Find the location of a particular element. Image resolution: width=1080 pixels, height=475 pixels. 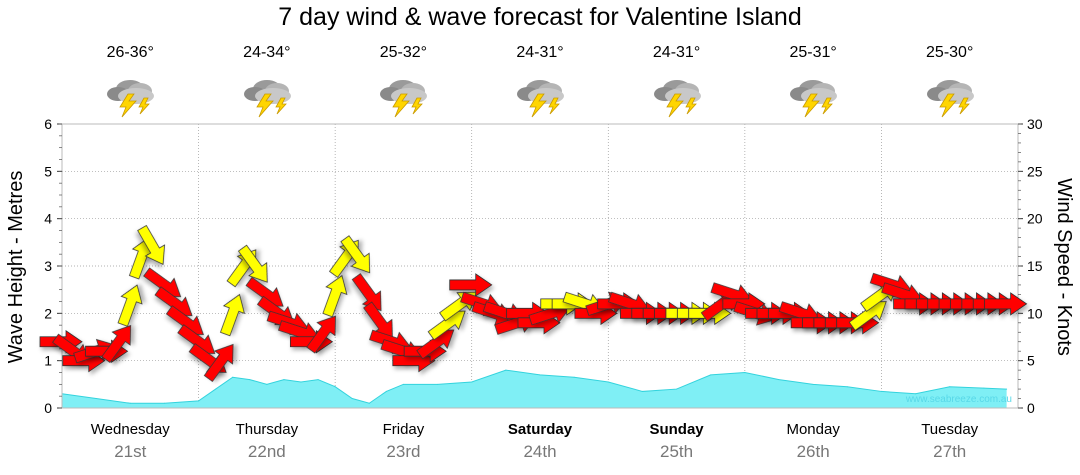

right-tick-label: 20 is located at coordinates (1035, 219).